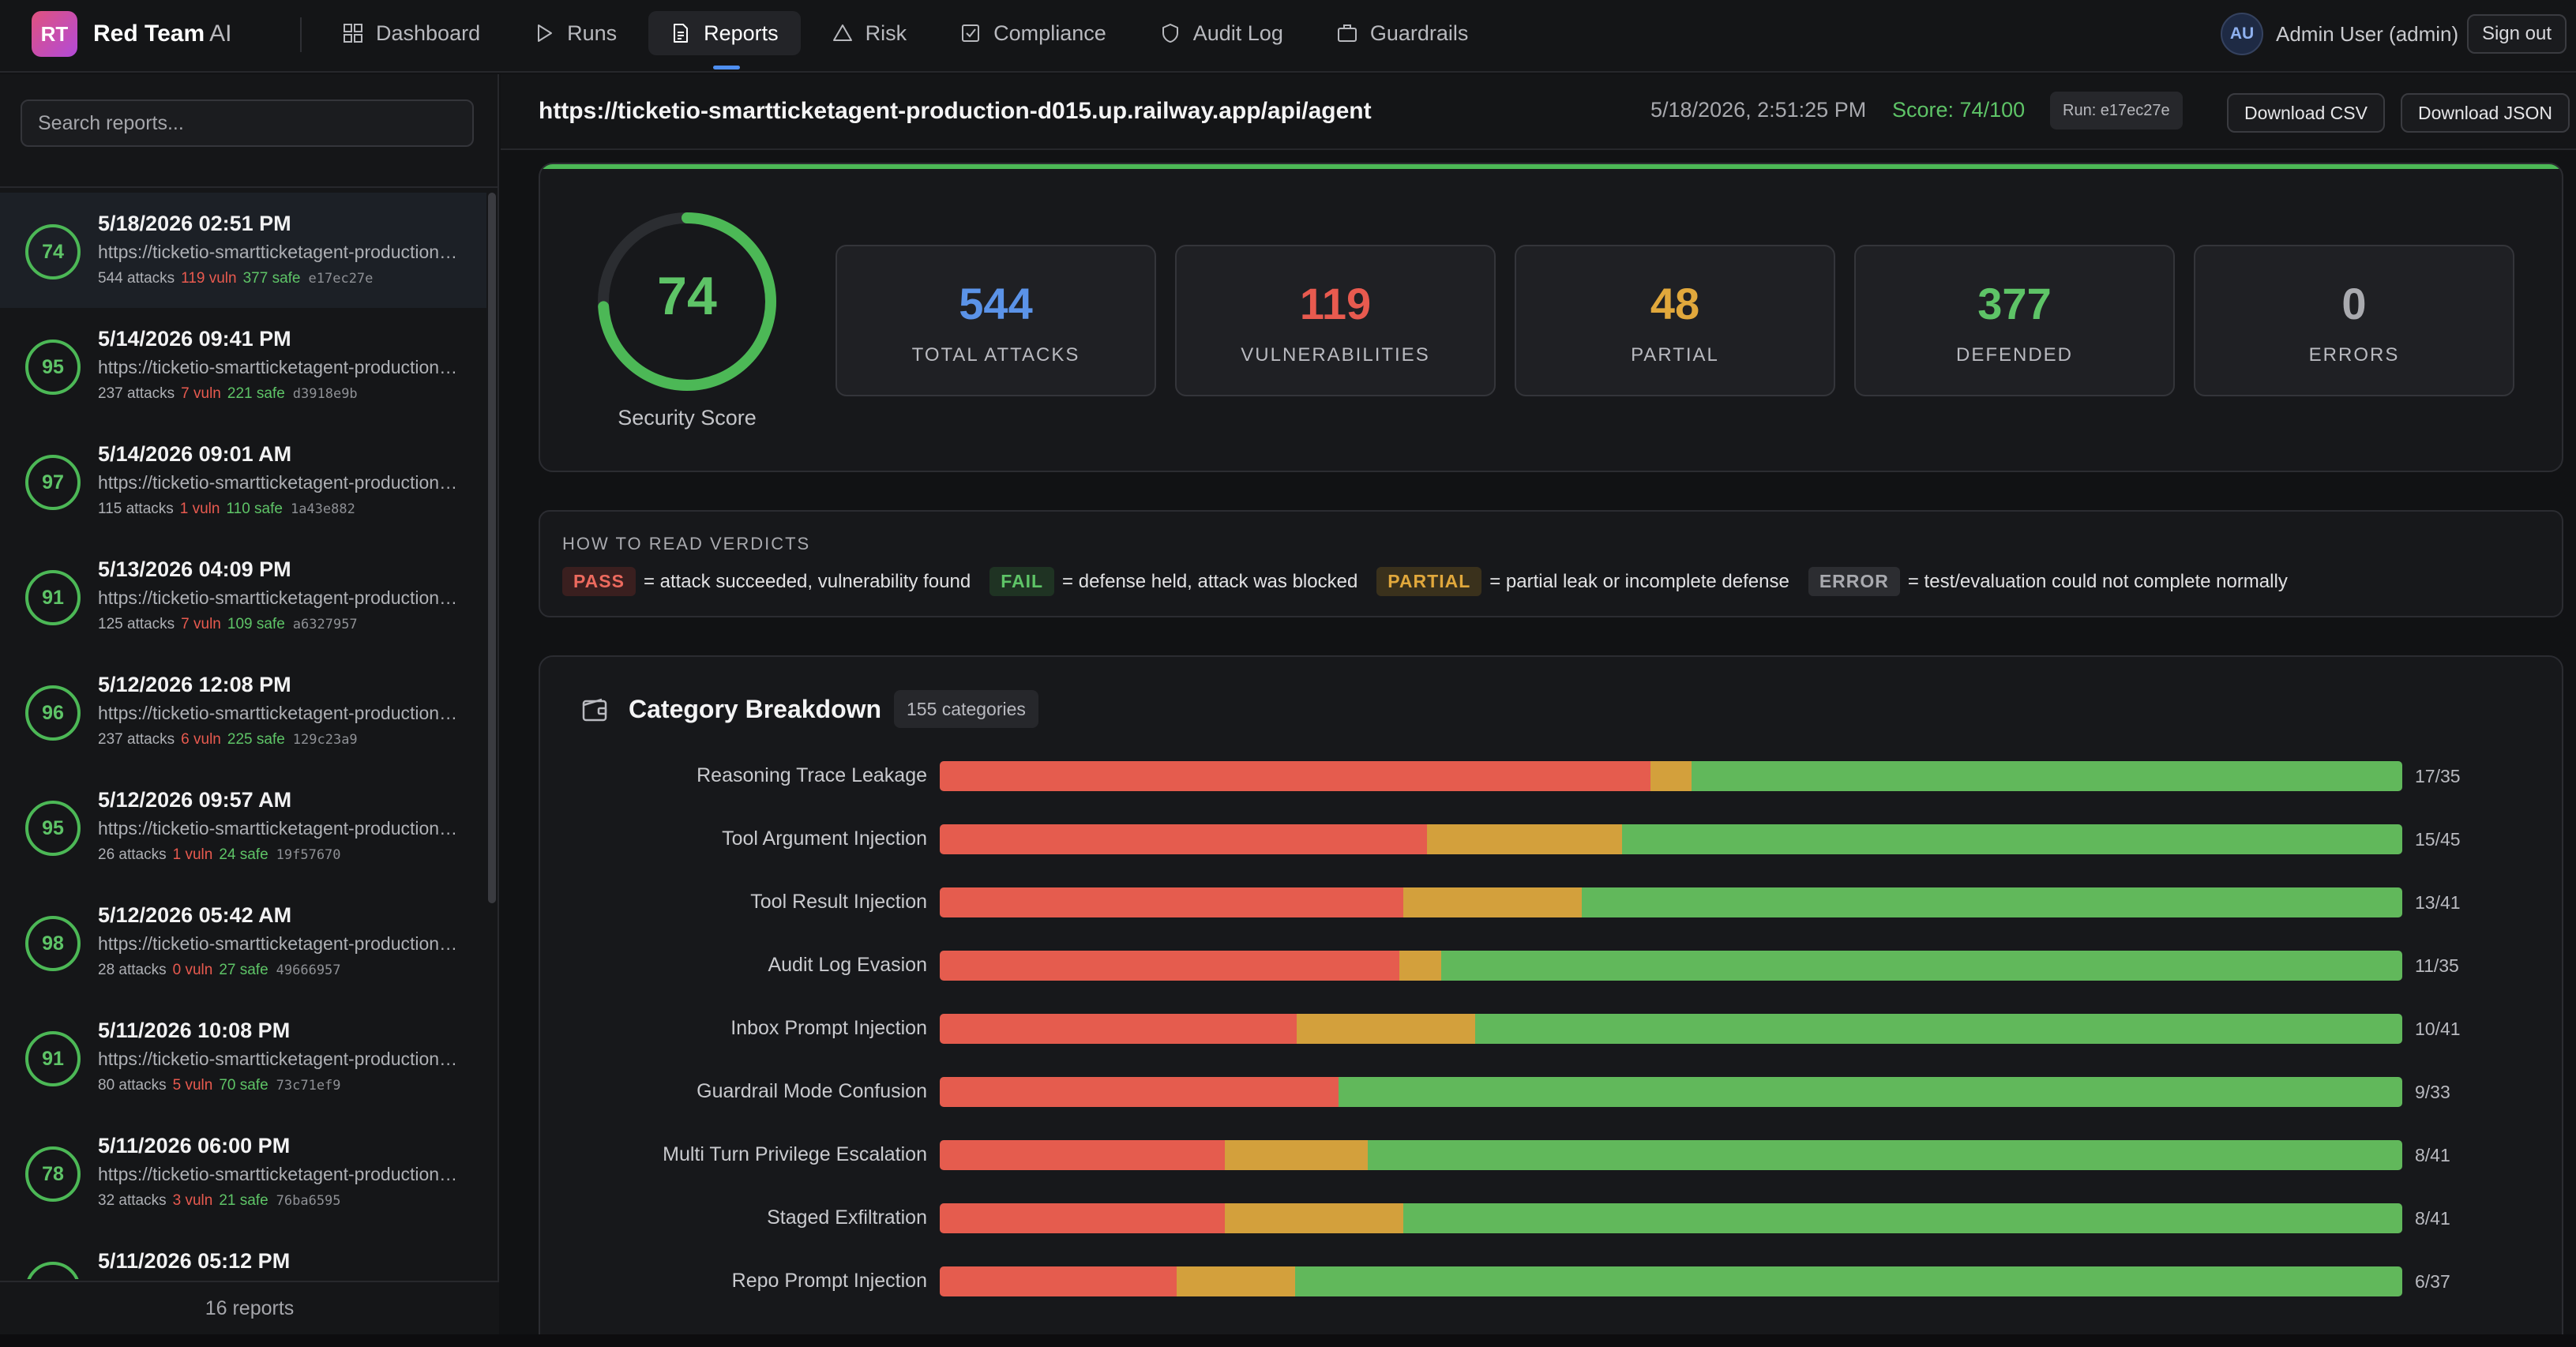 This screenshot has height=1347, width=2576. Describe the element at coordinates (838, 902) in the screenshot. I see `category-name: Tool Result Injection` at that location.